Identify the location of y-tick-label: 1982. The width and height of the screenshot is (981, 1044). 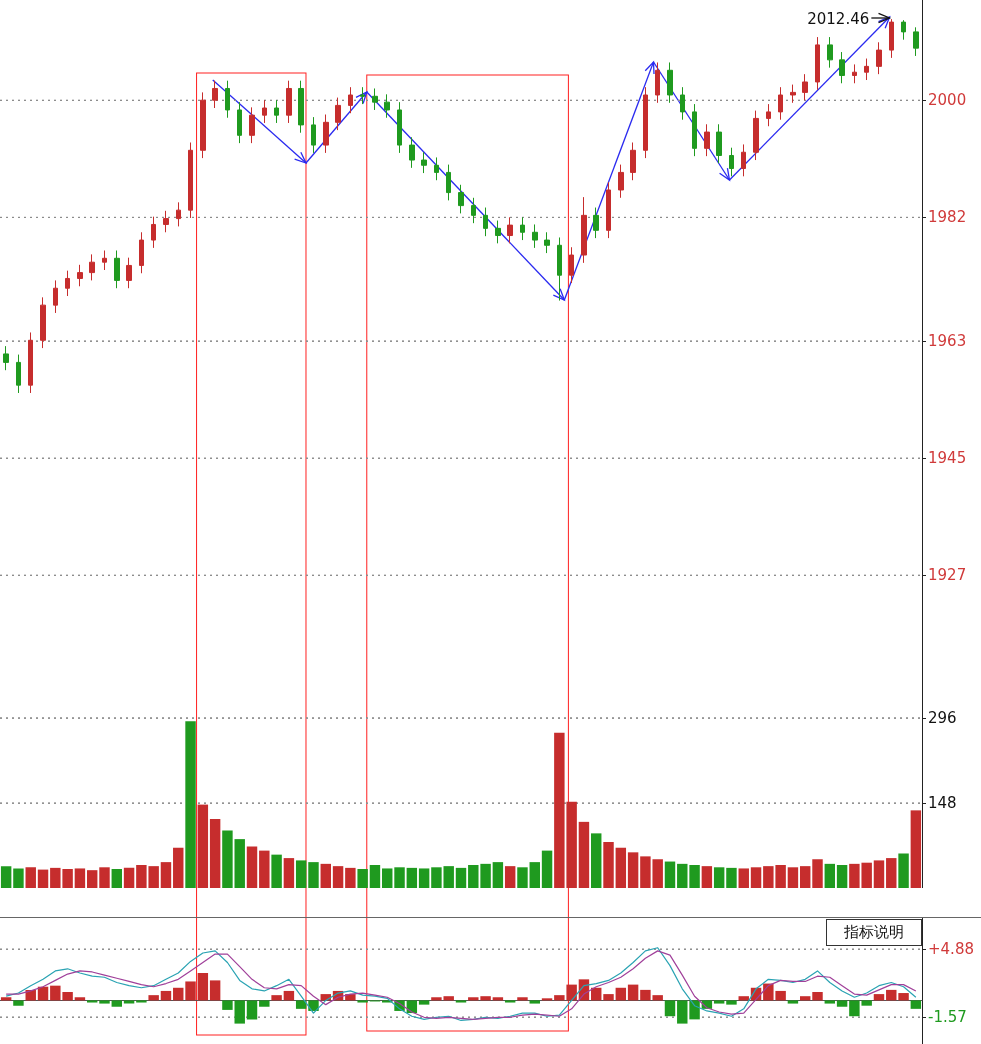
(947, 217).